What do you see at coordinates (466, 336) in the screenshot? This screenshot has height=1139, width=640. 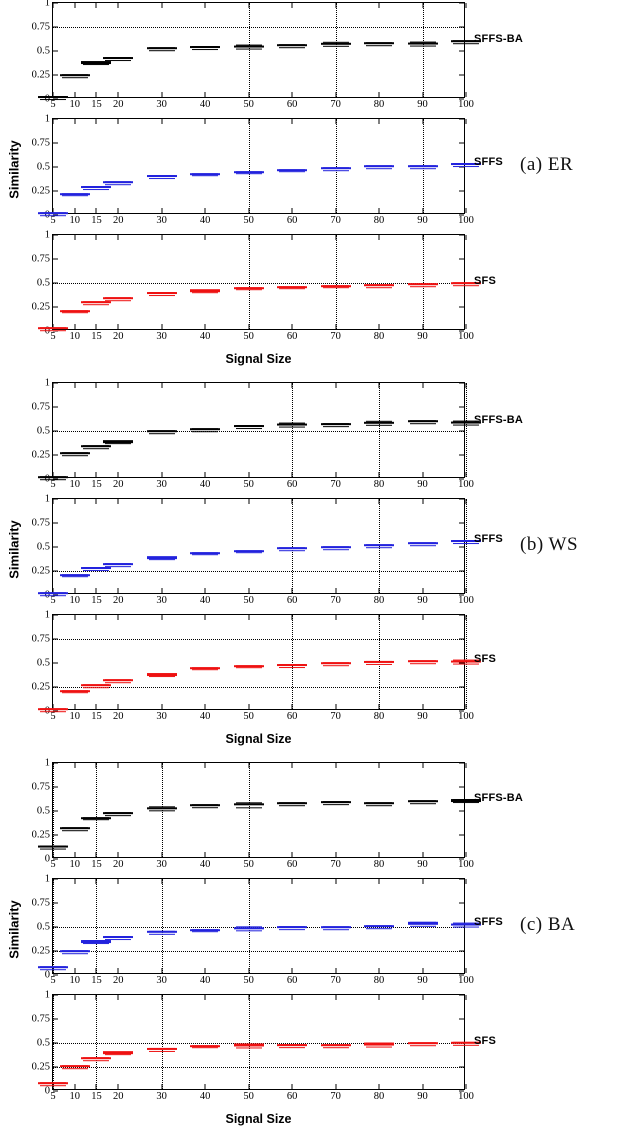 I see `x-tick-label: 100` at bounding box center [466, 336].